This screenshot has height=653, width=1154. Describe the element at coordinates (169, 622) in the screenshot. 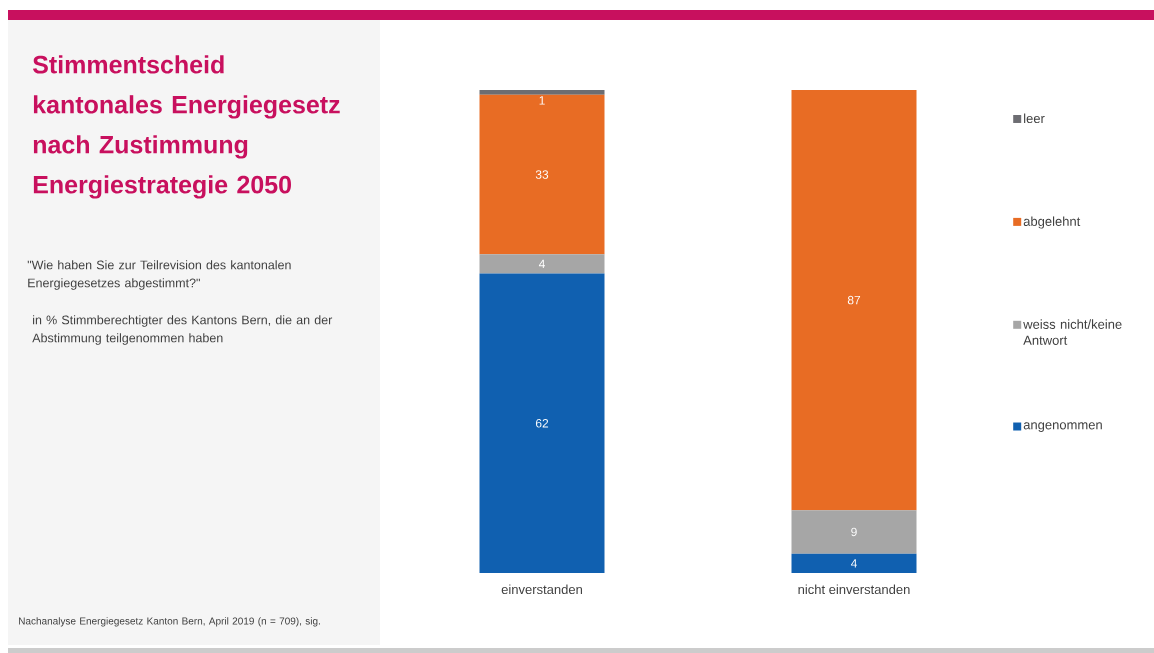

I see `text: Nachanalyse Energiegesetz Kanton Bern, April 2019 (n = 709), sig.` at that location.